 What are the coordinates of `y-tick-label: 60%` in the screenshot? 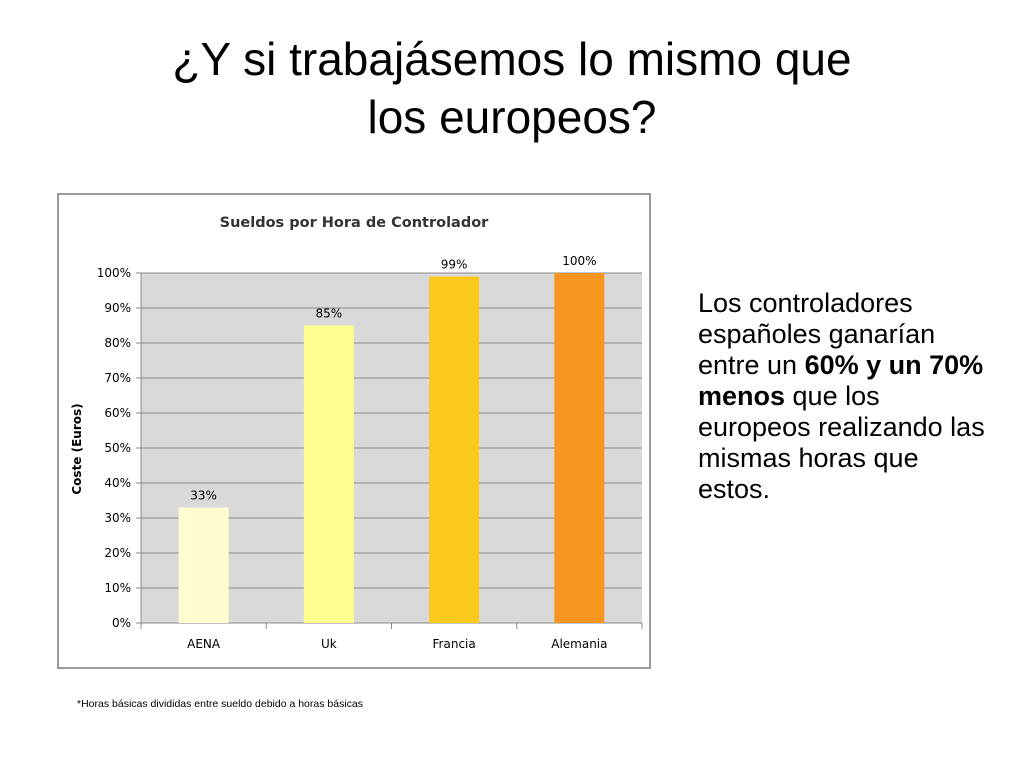 It's located at (117, 413).